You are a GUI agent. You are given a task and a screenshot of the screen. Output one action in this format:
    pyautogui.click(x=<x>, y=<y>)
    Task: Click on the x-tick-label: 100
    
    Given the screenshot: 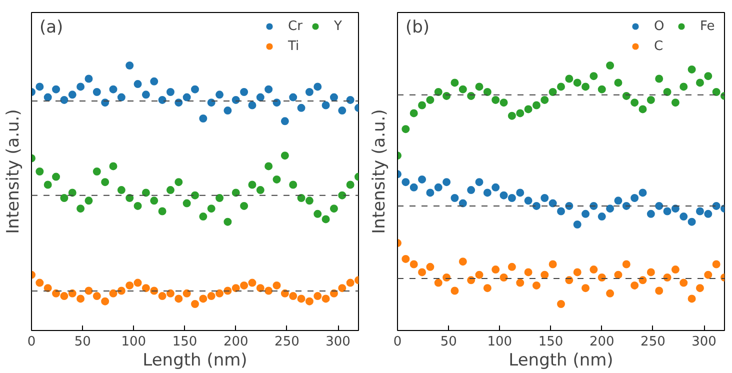 What is the action you would take?
    pyautogui.click(x=133, y=342)
    